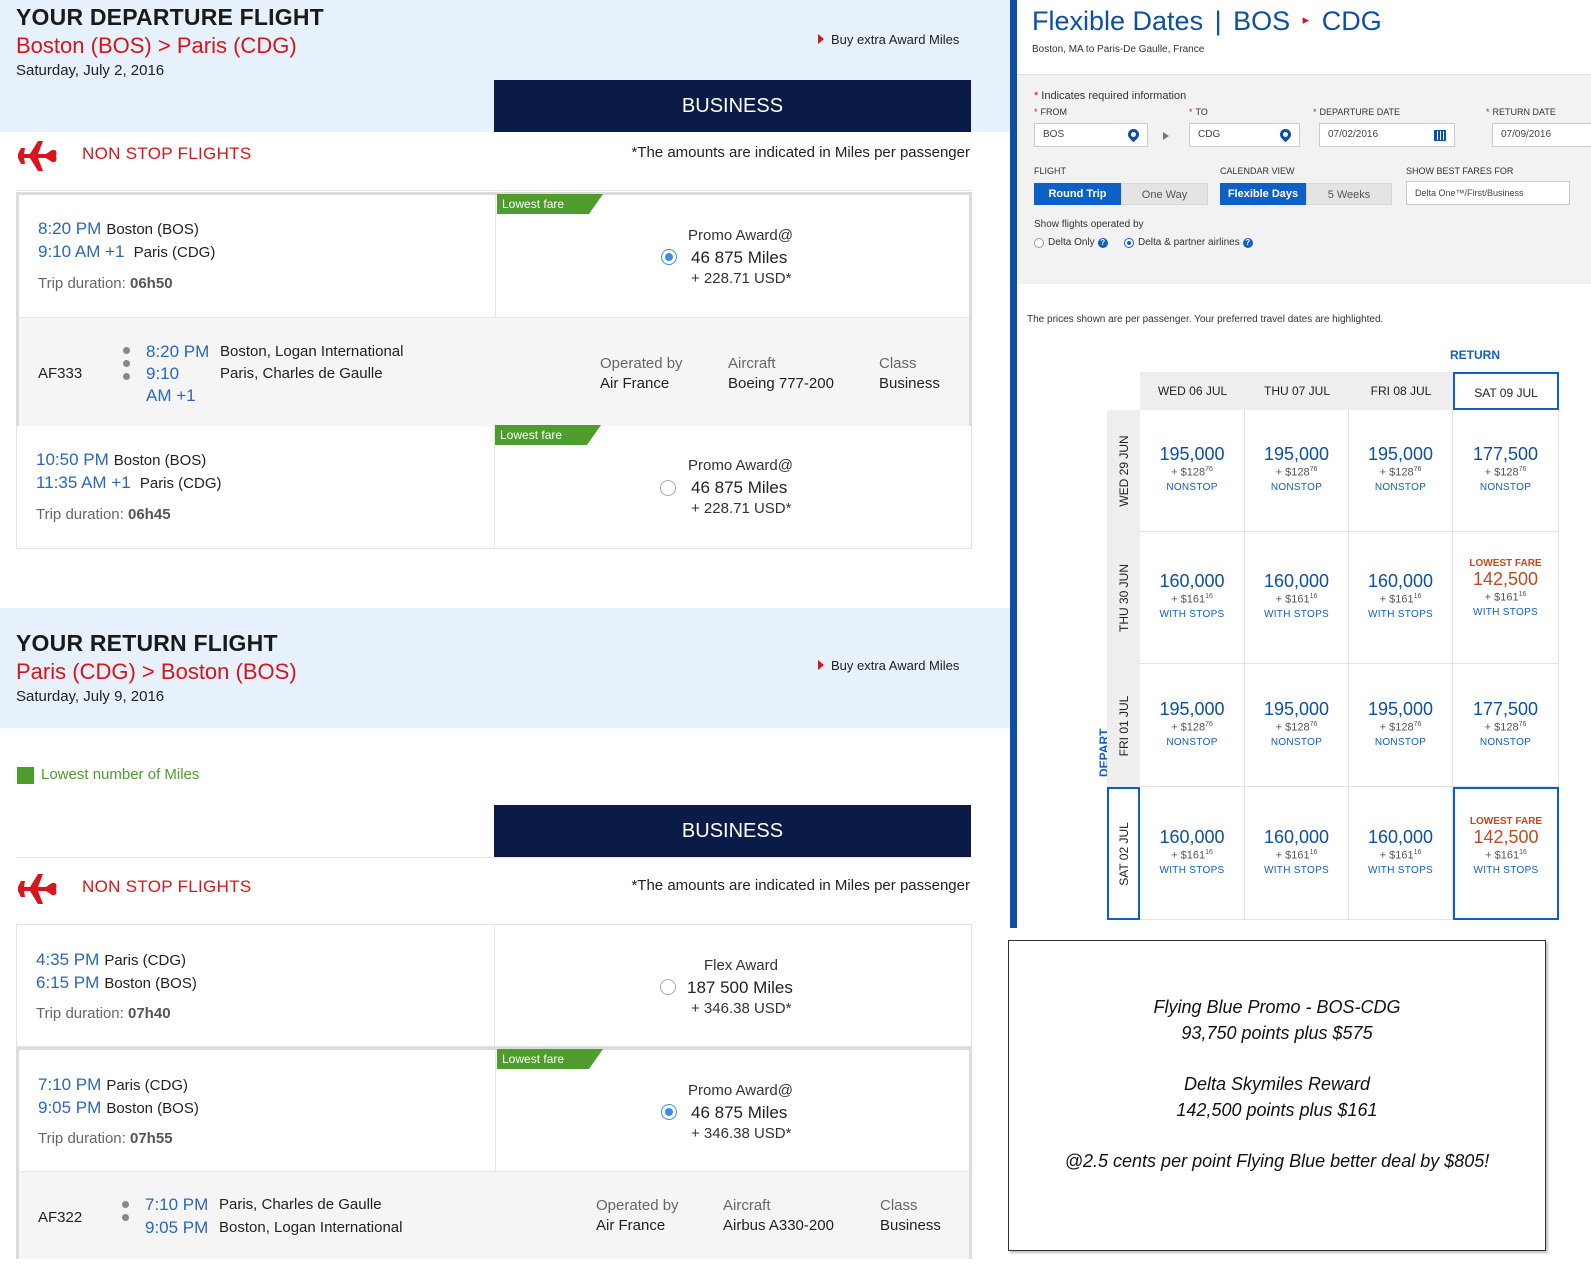 This screenshot has width=1591, height=1284. What do you see at coordinates (1091, 135) in the screenshot?
I see `from-input: BOS` at bounding box center [1091, 135].